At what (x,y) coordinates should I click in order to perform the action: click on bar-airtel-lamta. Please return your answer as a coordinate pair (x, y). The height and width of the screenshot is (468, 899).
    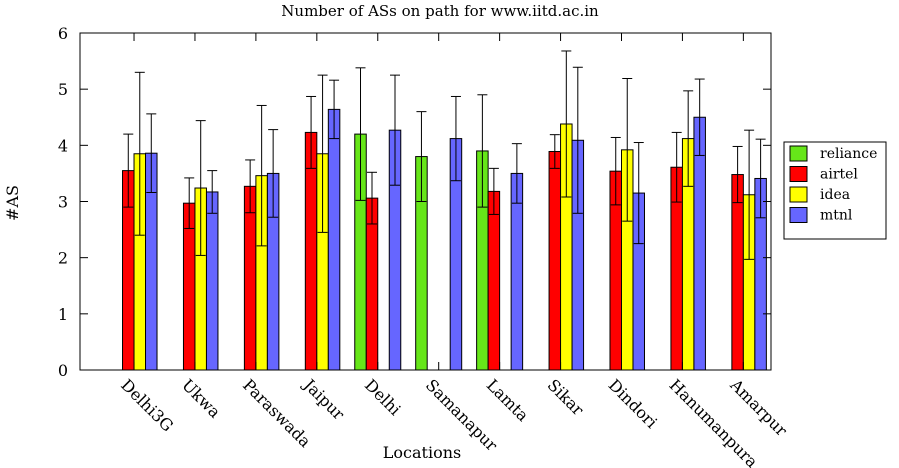
    Looking at the image, I should click on (494, 280).